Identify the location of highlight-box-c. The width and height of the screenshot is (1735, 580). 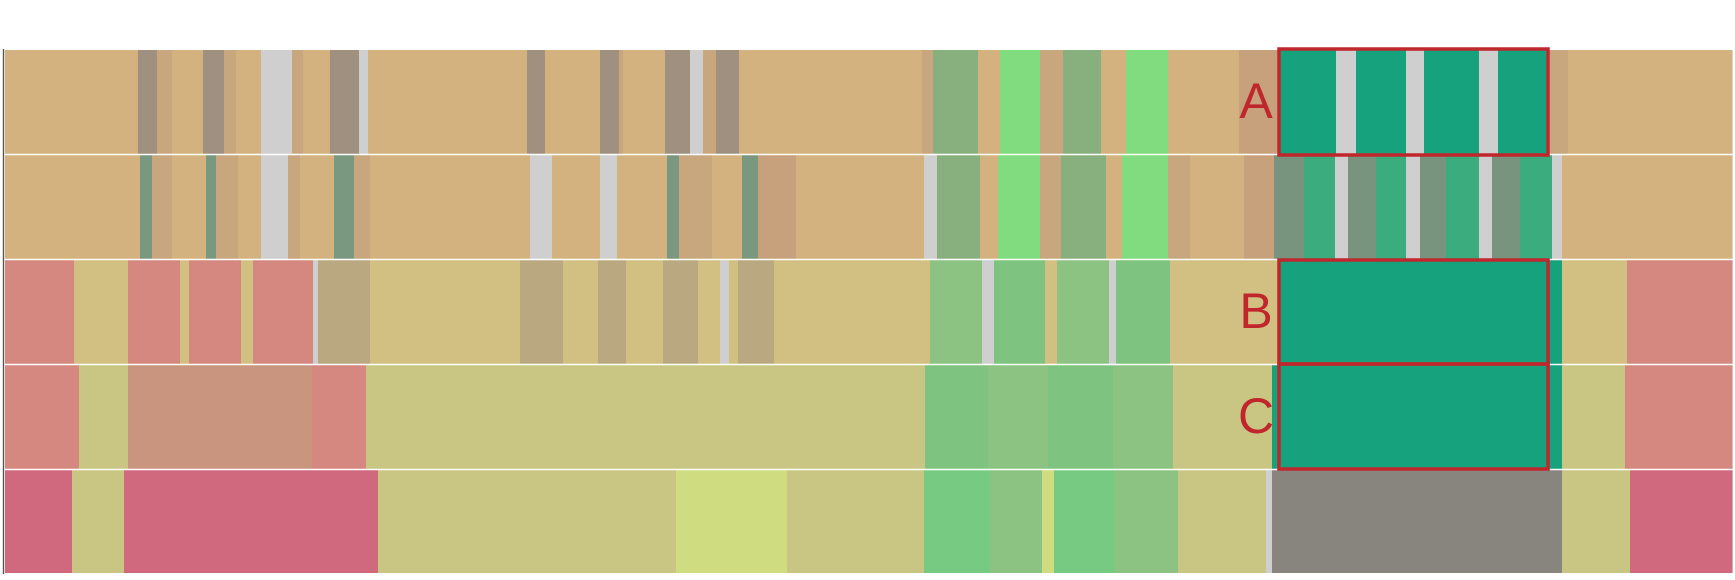
(1413, 416).